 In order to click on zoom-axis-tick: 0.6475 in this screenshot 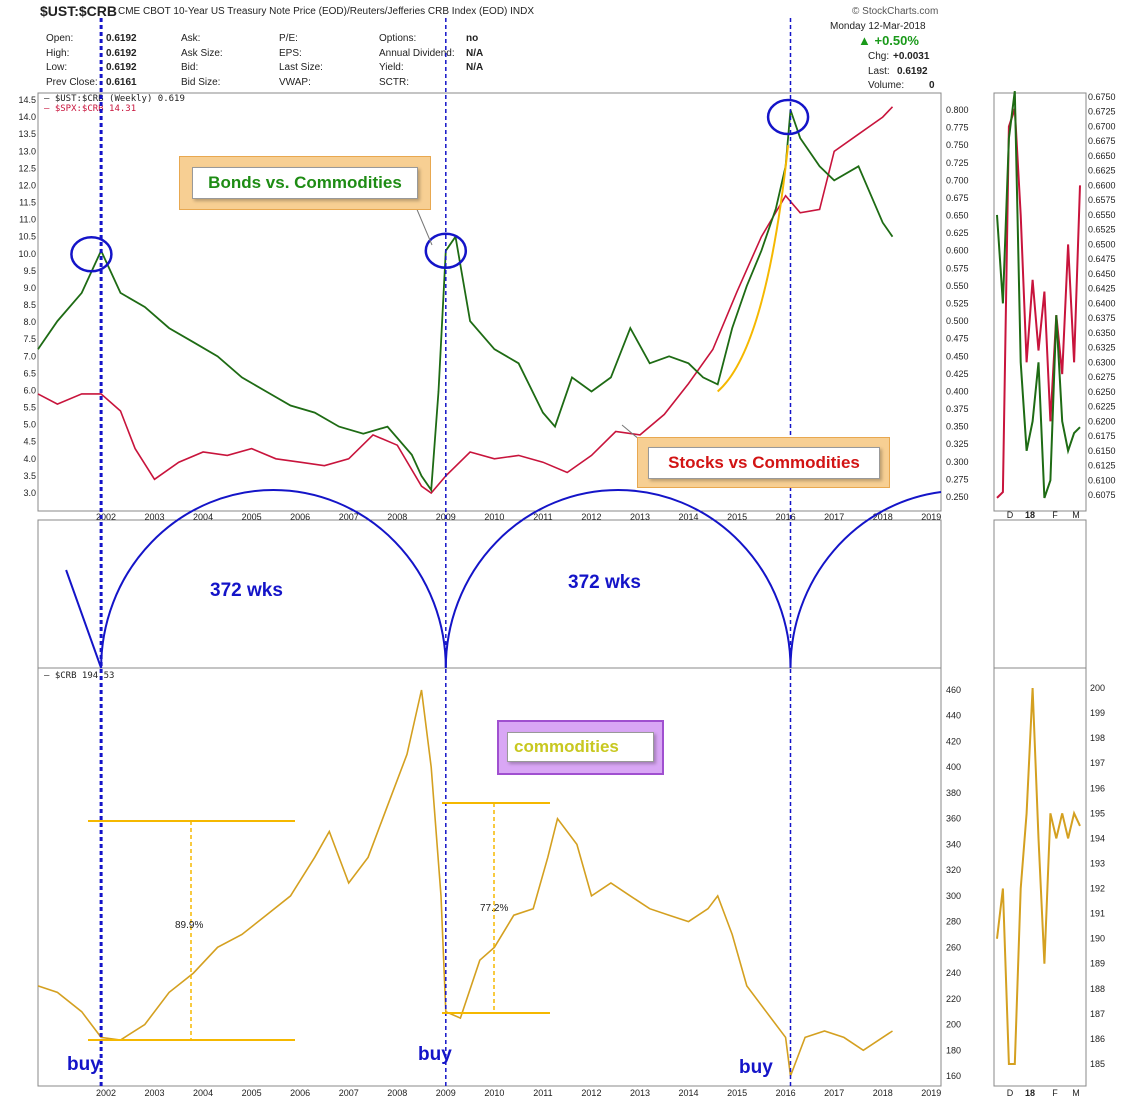, I will do `click(1102, 259)`.